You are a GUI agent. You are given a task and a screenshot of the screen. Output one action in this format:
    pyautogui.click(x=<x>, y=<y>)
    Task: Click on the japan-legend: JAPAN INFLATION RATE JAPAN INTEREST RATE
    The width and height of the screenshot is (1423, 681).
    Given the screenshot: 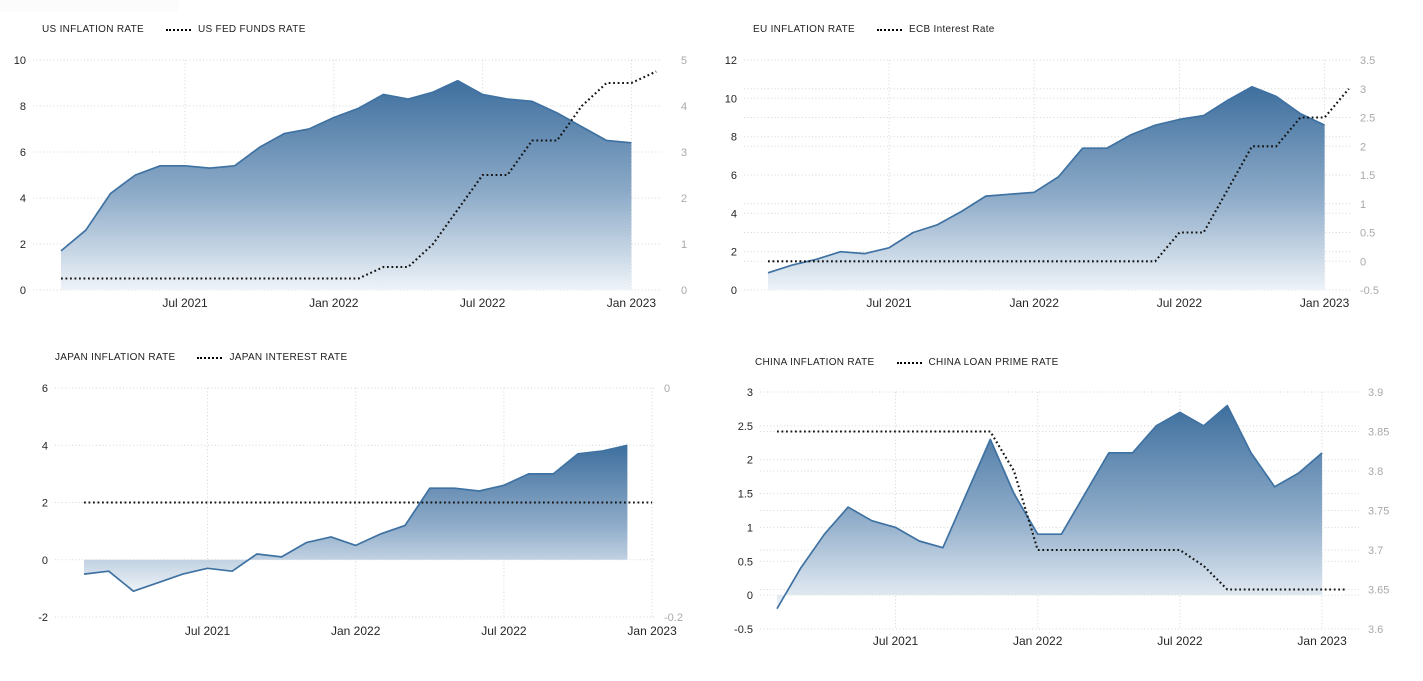 What is the action you would take?
    pyautogui.click(x=201, y=357)
    